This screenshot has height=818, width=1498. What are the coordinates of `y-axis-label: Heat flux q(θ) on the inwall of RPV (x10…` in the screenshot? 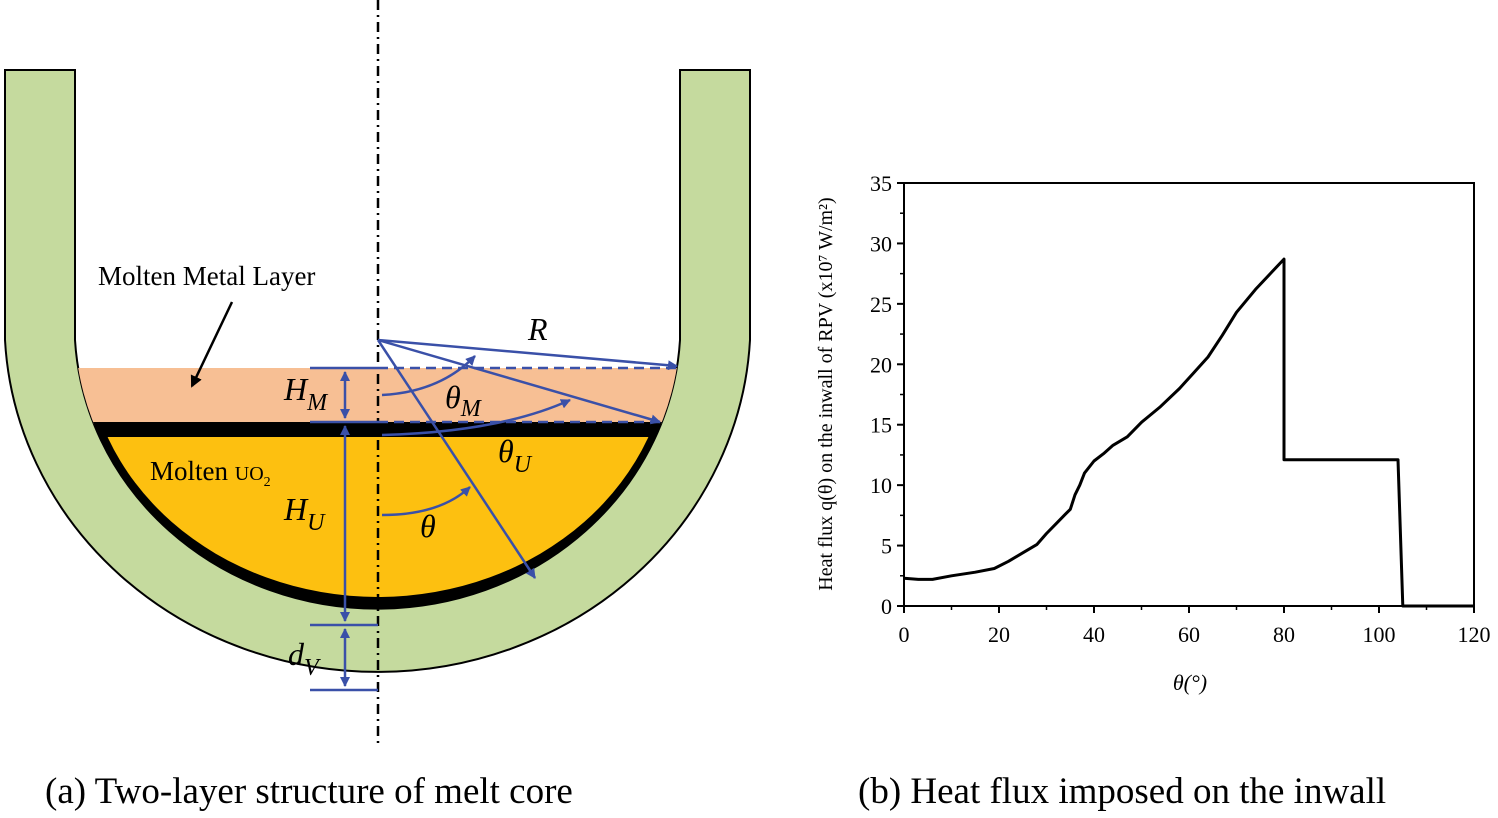 It's located at (826, 393).